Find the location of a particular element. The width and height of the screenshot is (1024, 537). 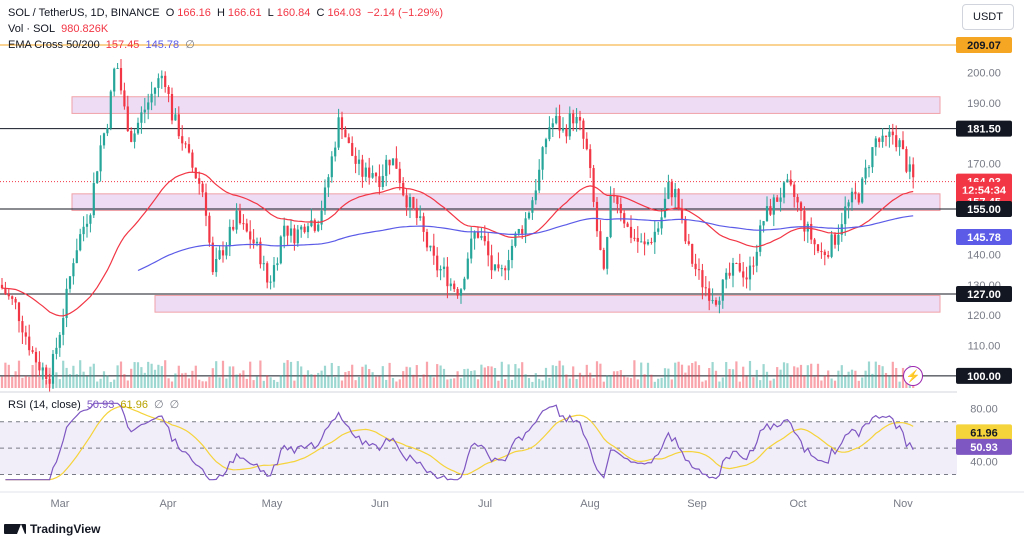

symbol-title: SOL / TetherUS, 1D, BINANCE is located at coordinates (84, 13).